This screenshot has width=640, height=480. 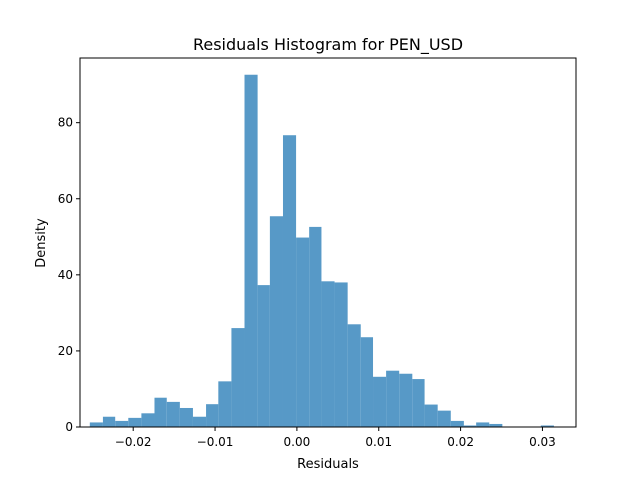 What do you see at coordinates (41, 243) in the screenshot?
I see `y-axis-label: Density` at bounding box center [41, 243].